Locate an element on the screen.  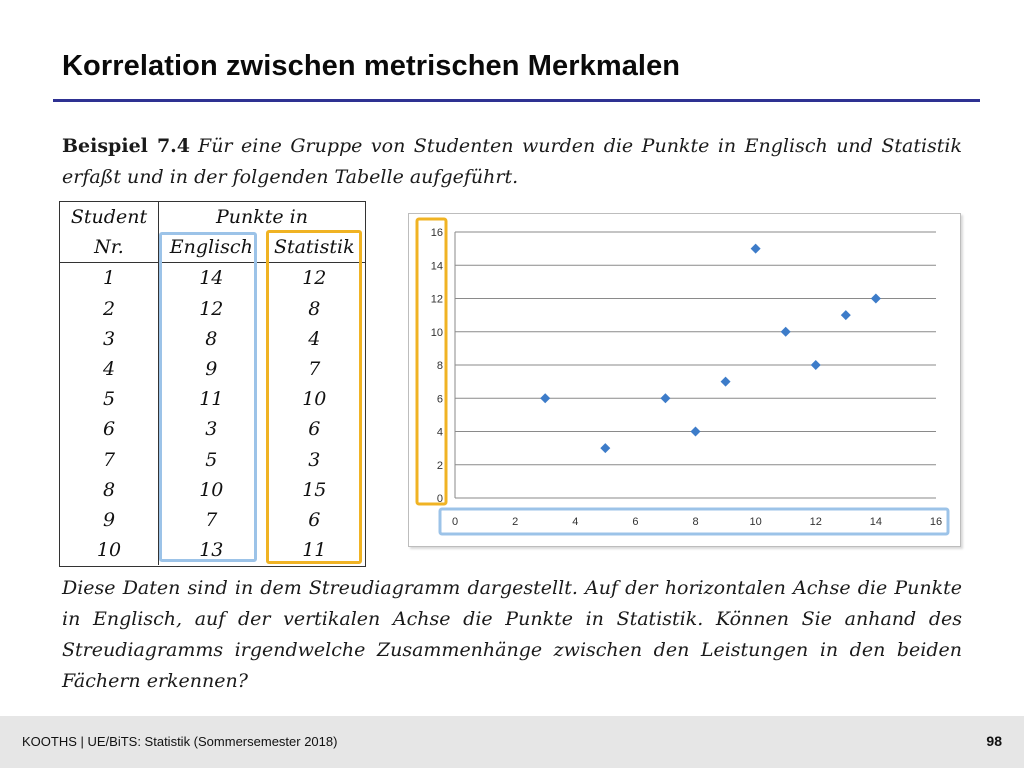
y-tick-label: 8 is located at coordinates (440, 366).